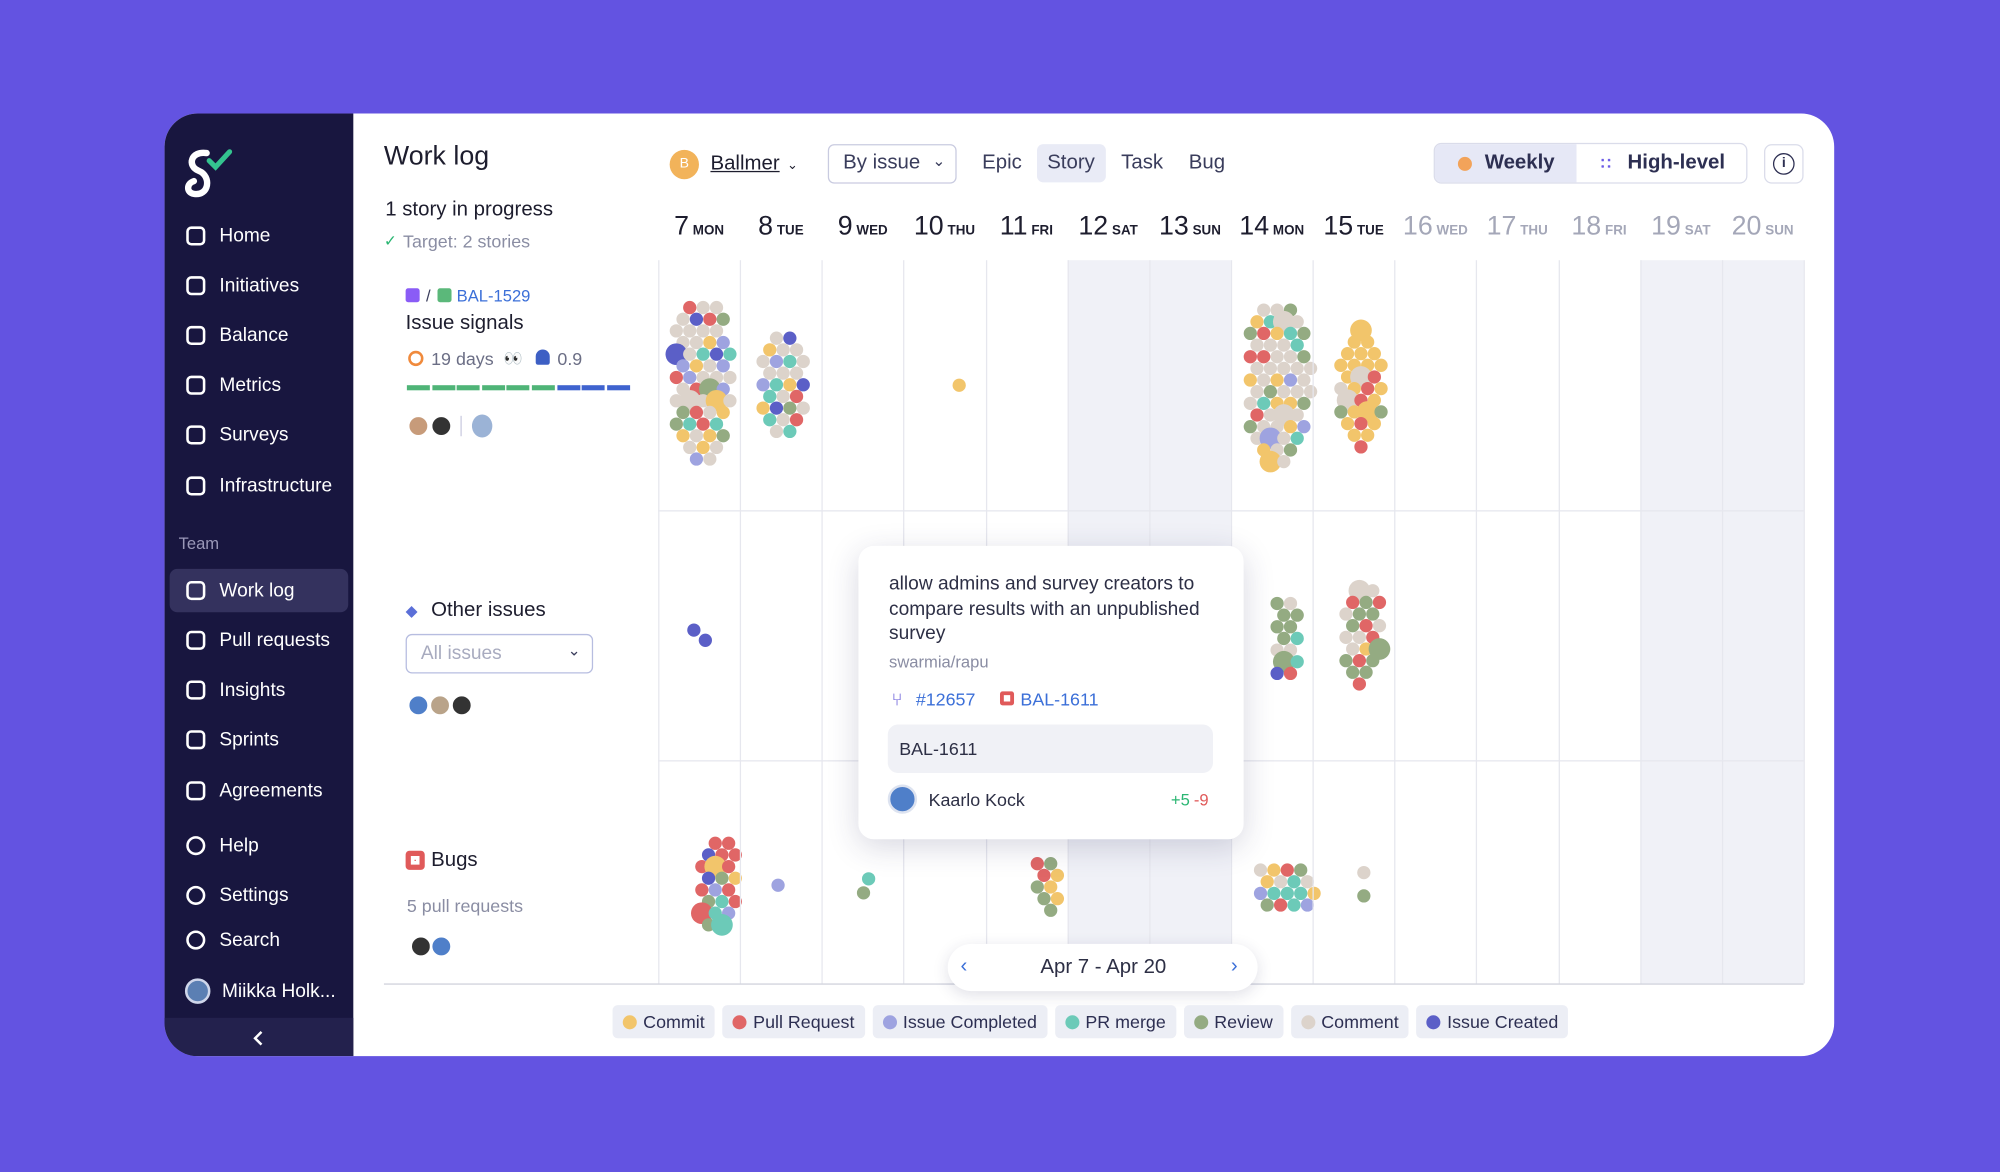 Image resolution: width=2000 pixels, height=1172 pixels. Describe the element at coordinates (250, 940) in the screenshot. I see `nav-item: Search` at that location.